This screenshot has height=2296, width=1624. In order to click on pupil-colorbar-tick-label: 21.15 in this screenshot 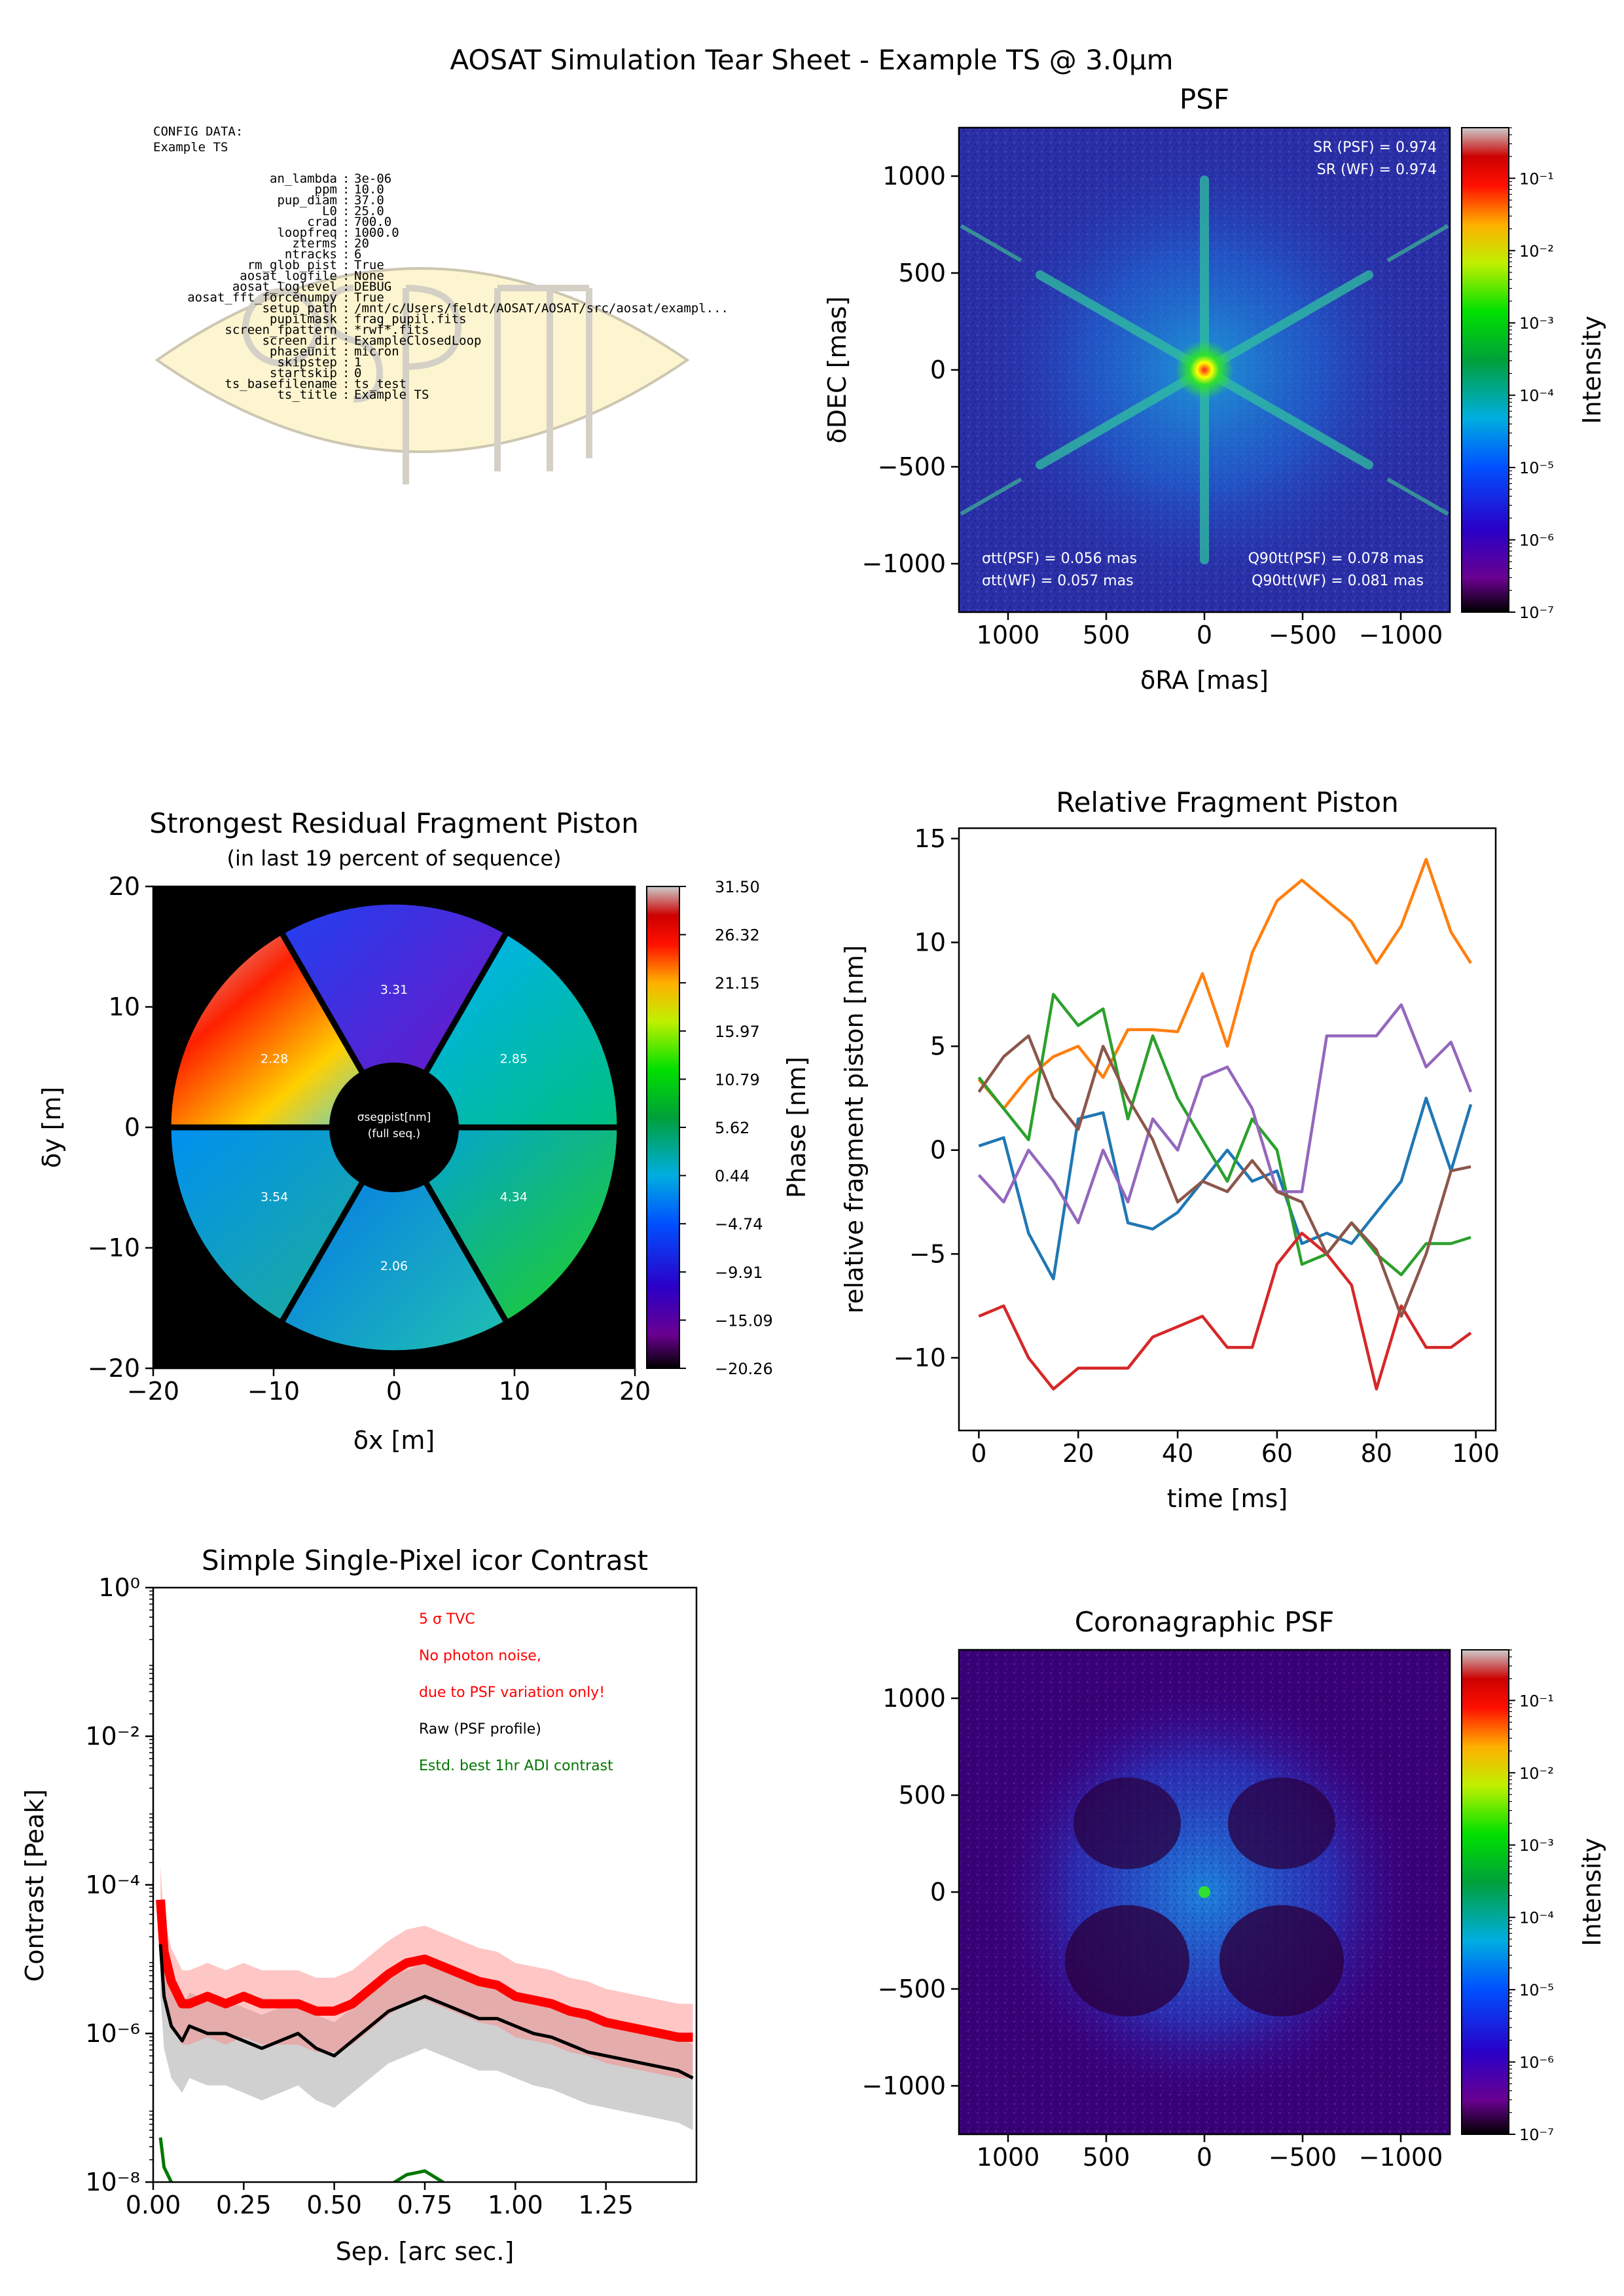, I will do `click(737, 983)`.